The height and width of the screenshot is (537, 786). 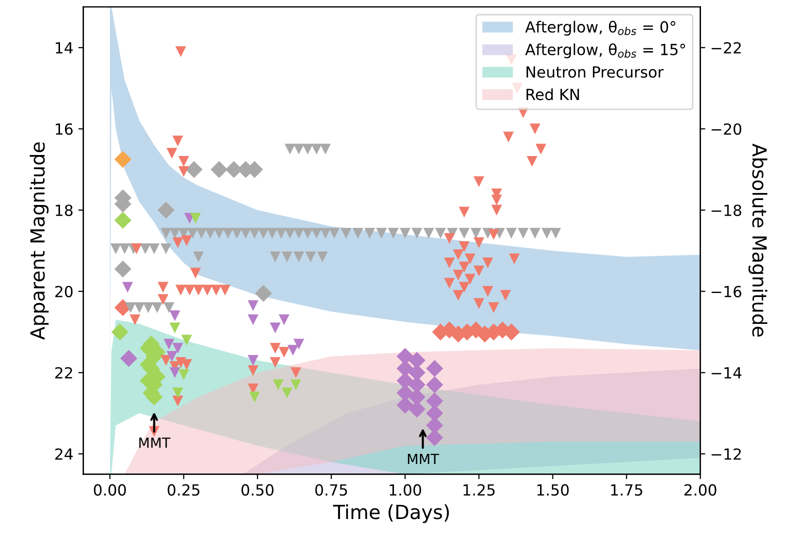 What do you see at coordinates (257, 490) in the screenshot?
I see `x-tick-label: 0.50` at bounding box center [257, 490].